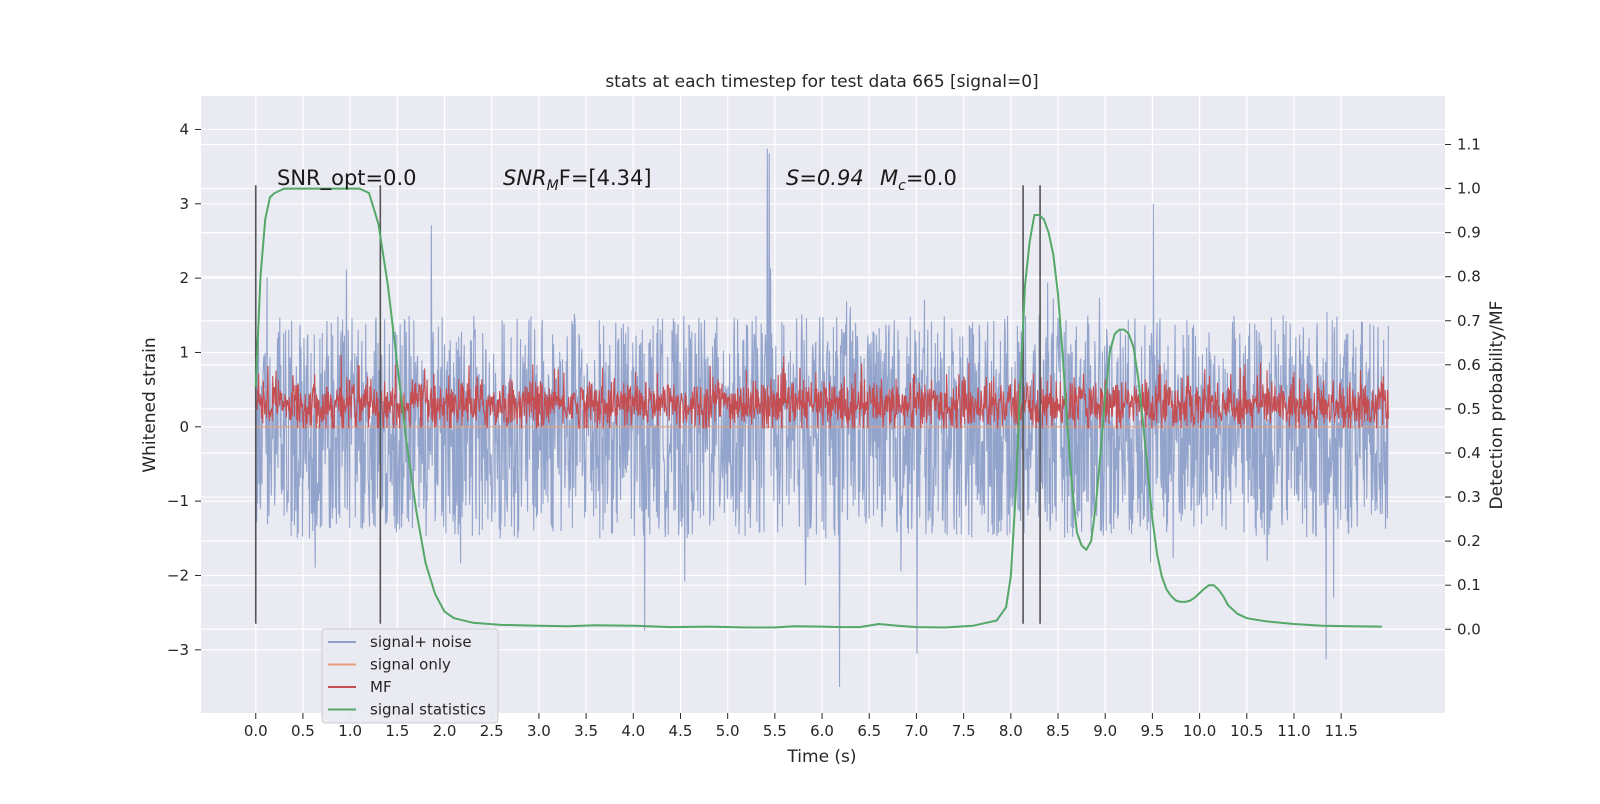  I want to click on annotation-s: S=0.94, so click(825, 178).